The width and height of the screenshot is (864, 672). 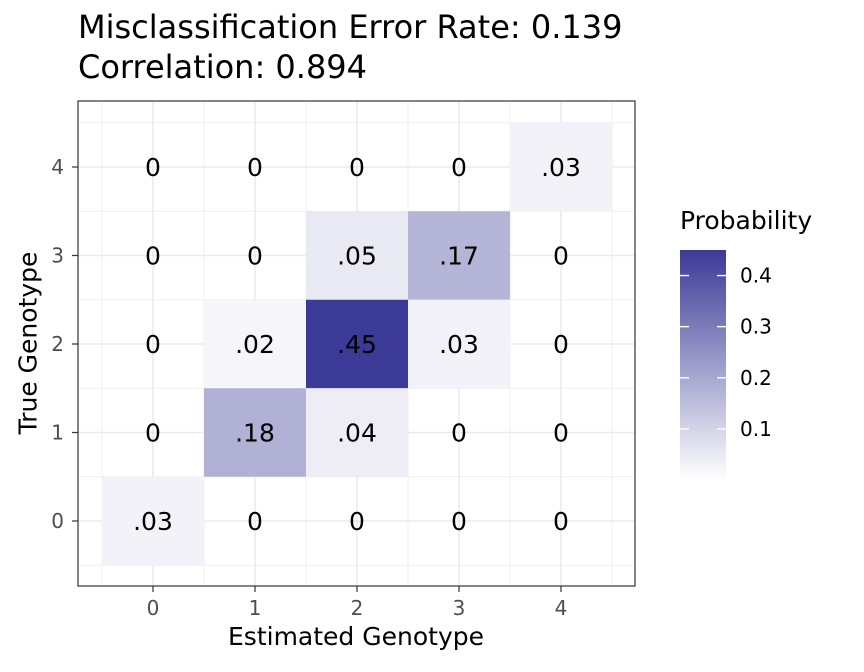 What do you see at coordinates (357, 608) in the screenshot?
I see `x-tick-label: 2` at bounding box center [357, 608].